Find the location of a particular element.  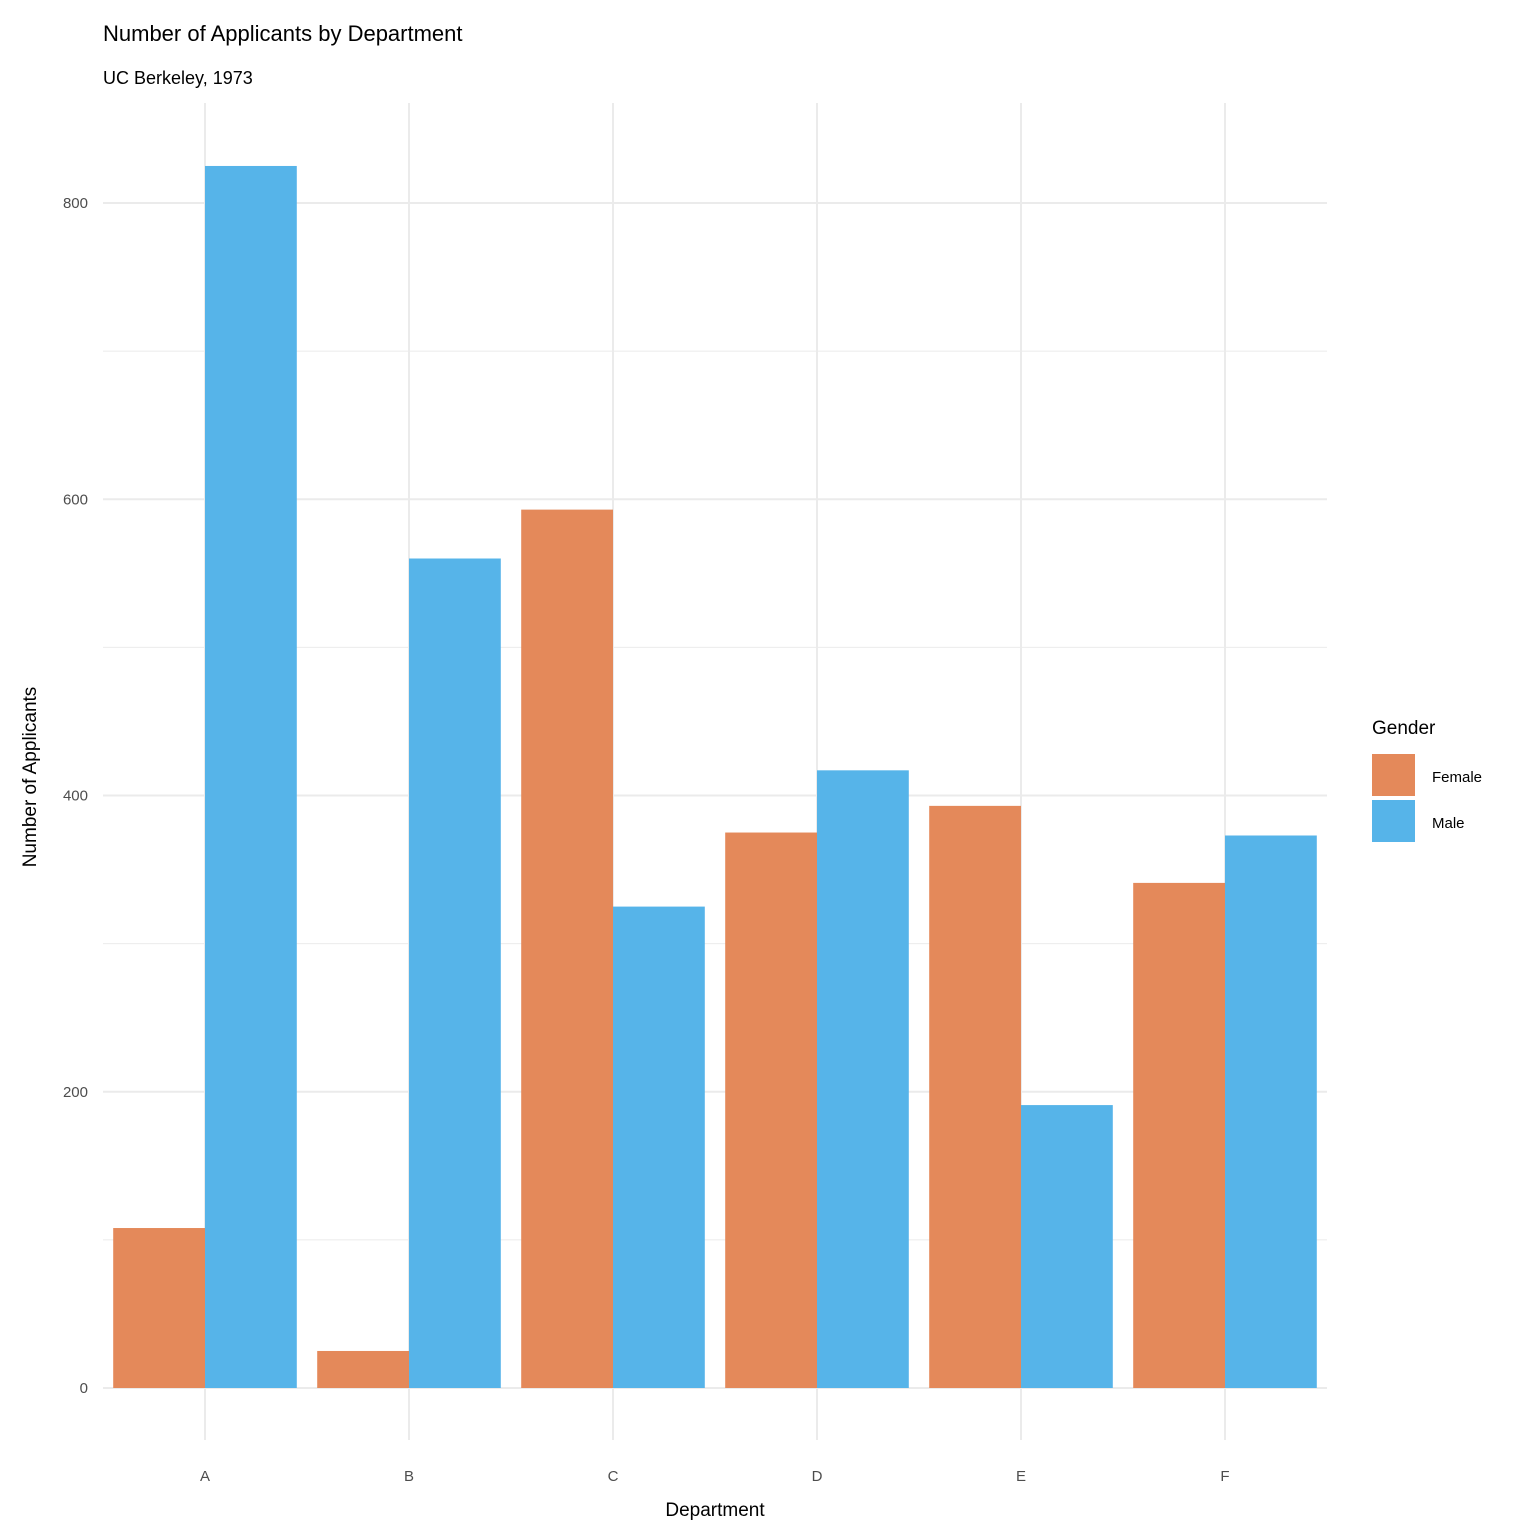

y-axis-title: Number of Applicants is located at coordinates (30, 777).